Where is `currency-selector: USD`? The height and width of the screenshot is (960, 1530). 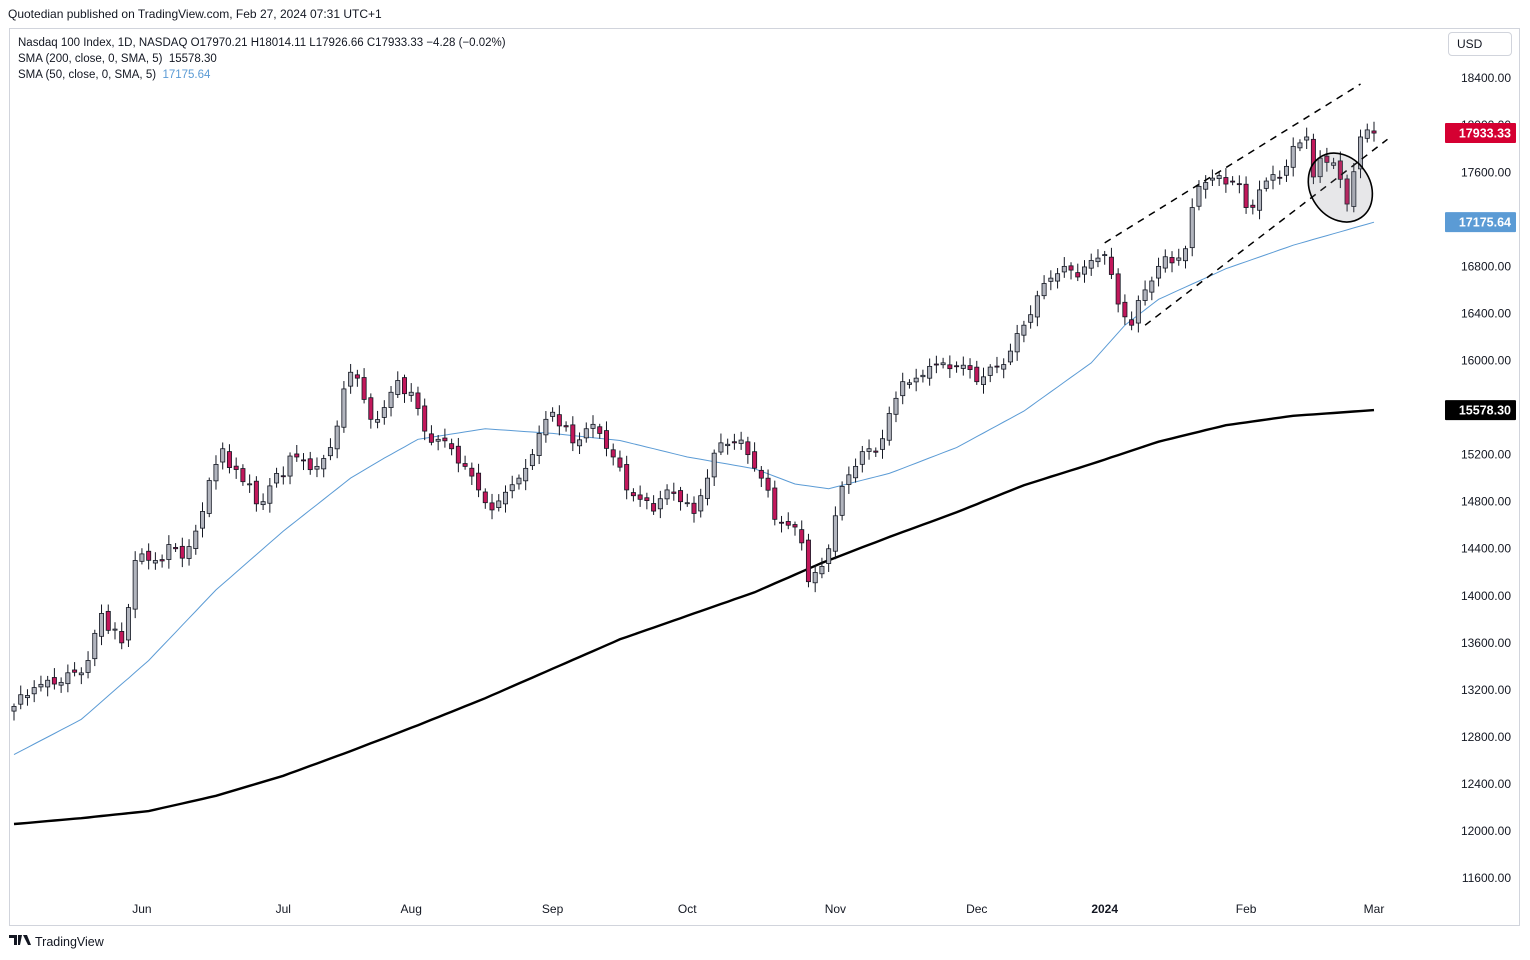 currency-selector: USD is located at coordinates (1480, 44).